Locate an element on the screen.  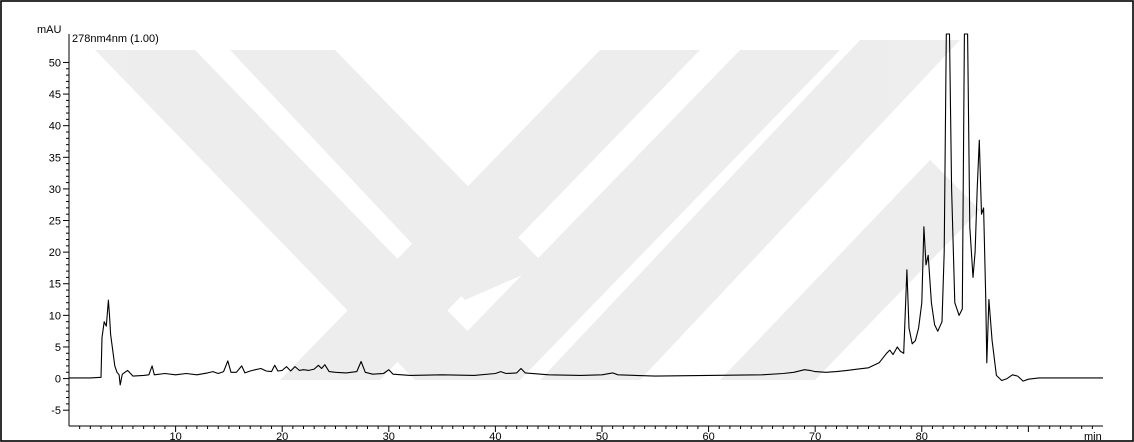
y-tick-label: 35 is located at coordinates (55, 158).